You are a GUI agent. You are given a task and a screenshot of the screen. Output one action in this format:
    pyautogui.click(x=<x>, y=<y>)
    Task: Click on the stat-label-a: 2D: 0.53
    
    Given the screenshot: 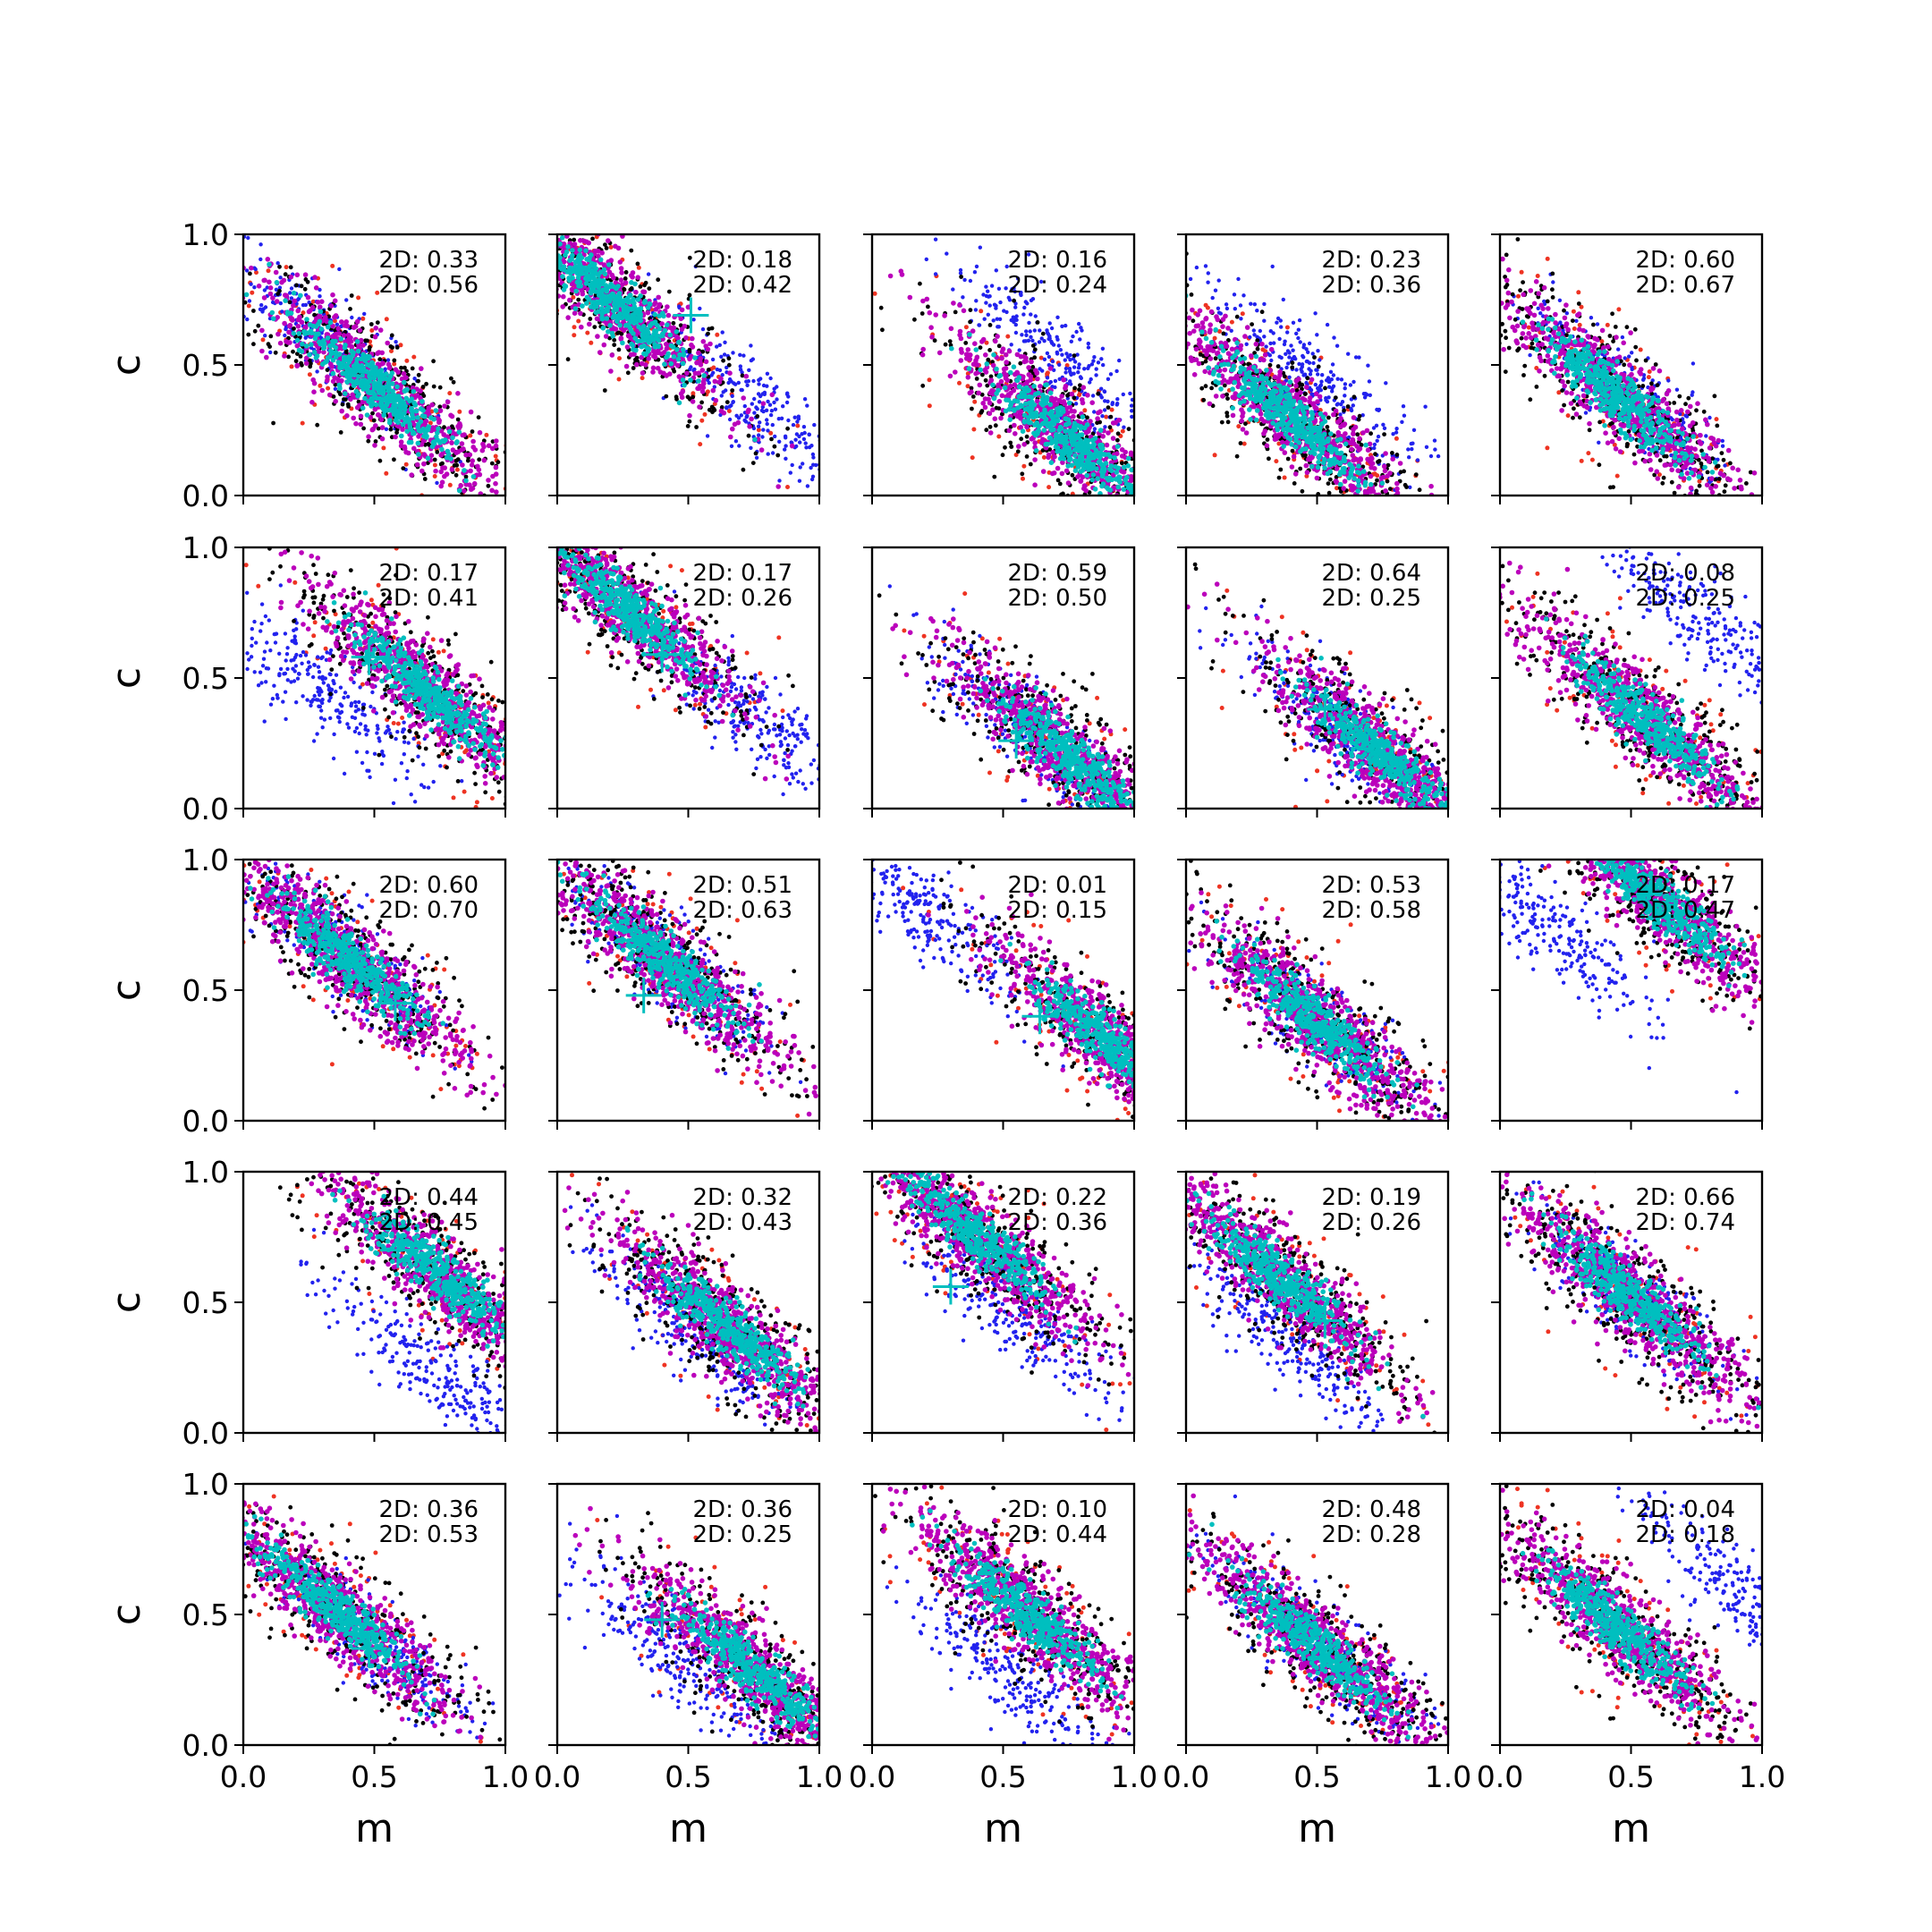 What is the action you would take?
    pyautogui.click(x=1371, y=885)
    